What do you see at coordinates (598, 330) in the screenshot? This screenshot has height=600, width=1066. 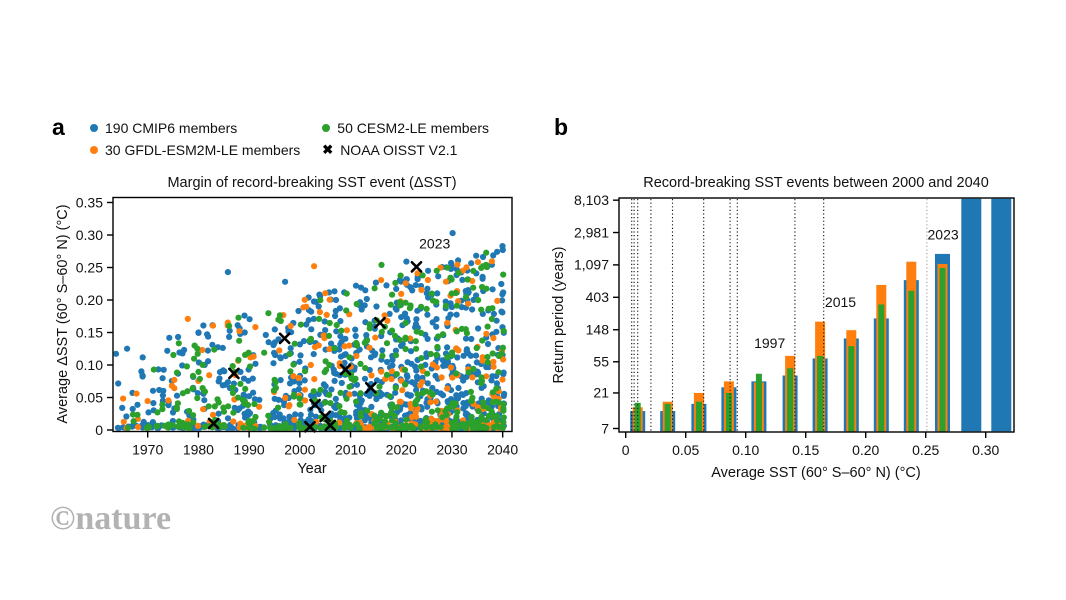 I see `svg-text: 148` at bounding box center [598, 330].